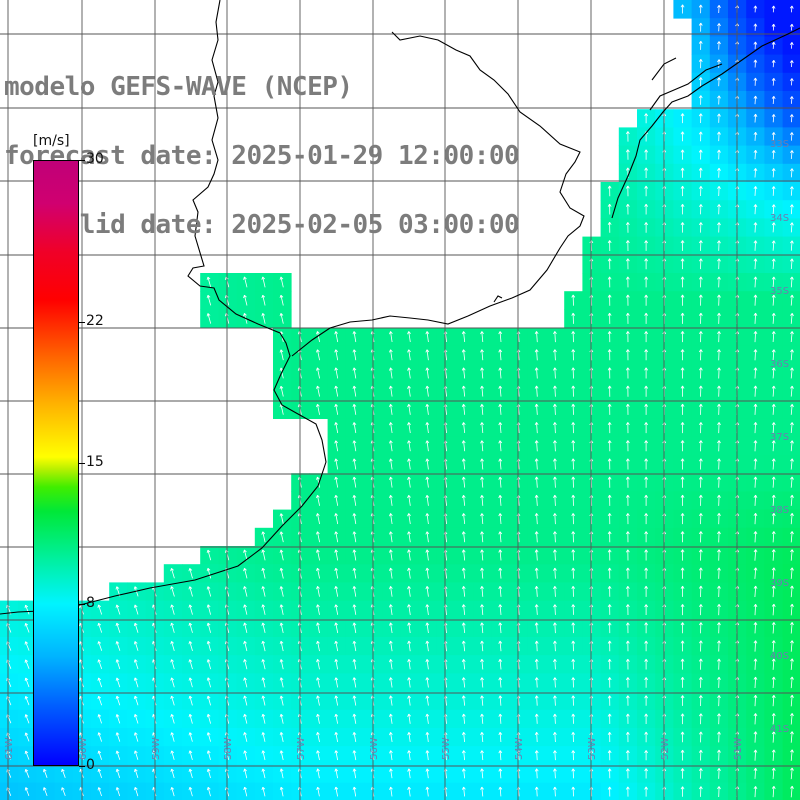 Image resolution: width=800 pixels, height=800 pixels. Describe the element at coordinates (592, 748) in the screenshot. I see `lon-label: 53W` at that location.